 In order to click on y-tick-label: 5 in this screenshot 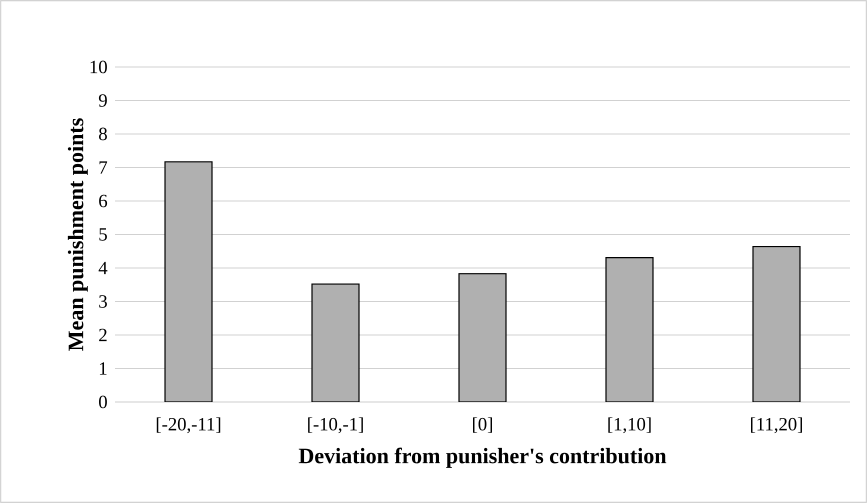, I will do `click(103, 234)`.